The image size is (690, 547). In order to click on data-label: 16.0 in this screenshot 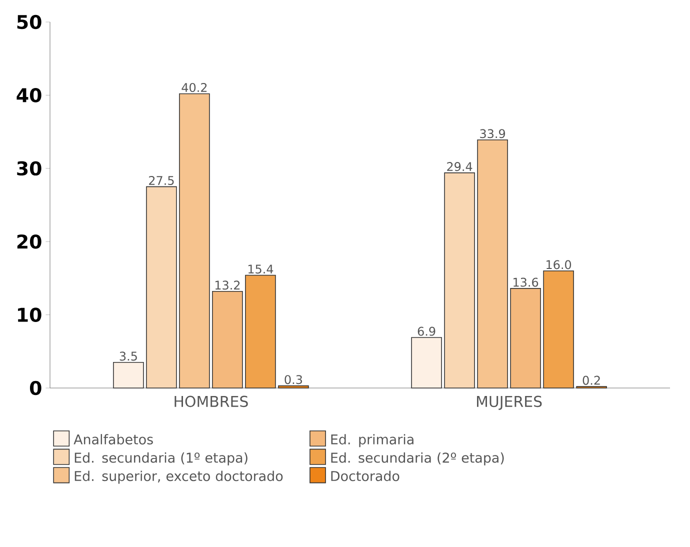, I will do `click(559, 265)`.